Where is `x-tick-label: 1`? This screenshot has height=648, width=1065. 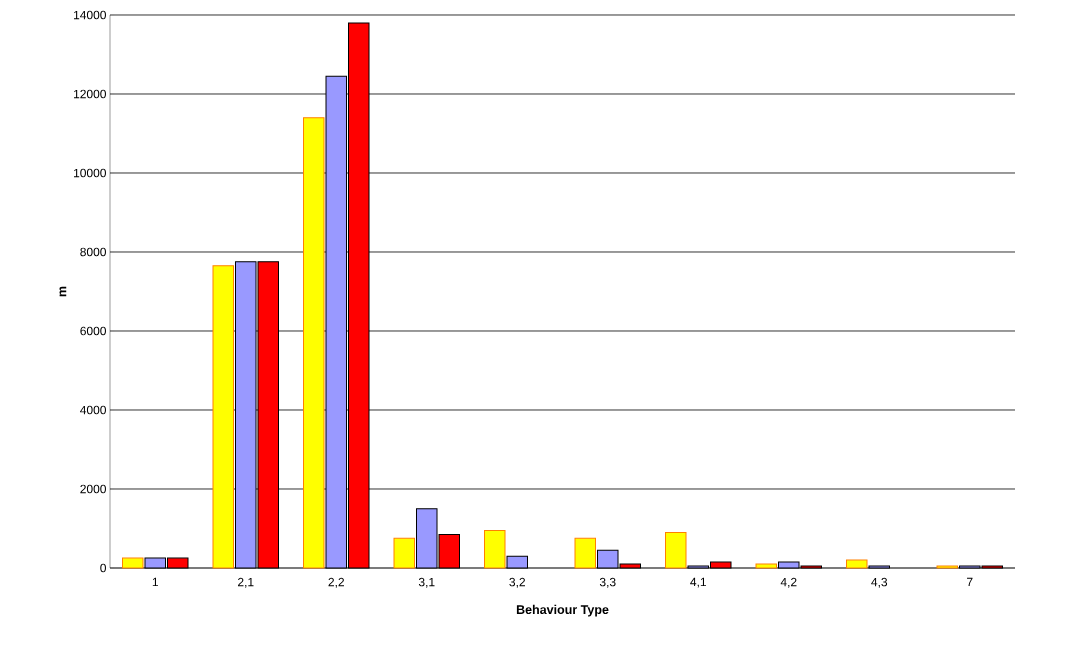
x-tick-label: 1 is located at coordinates (155, 582).